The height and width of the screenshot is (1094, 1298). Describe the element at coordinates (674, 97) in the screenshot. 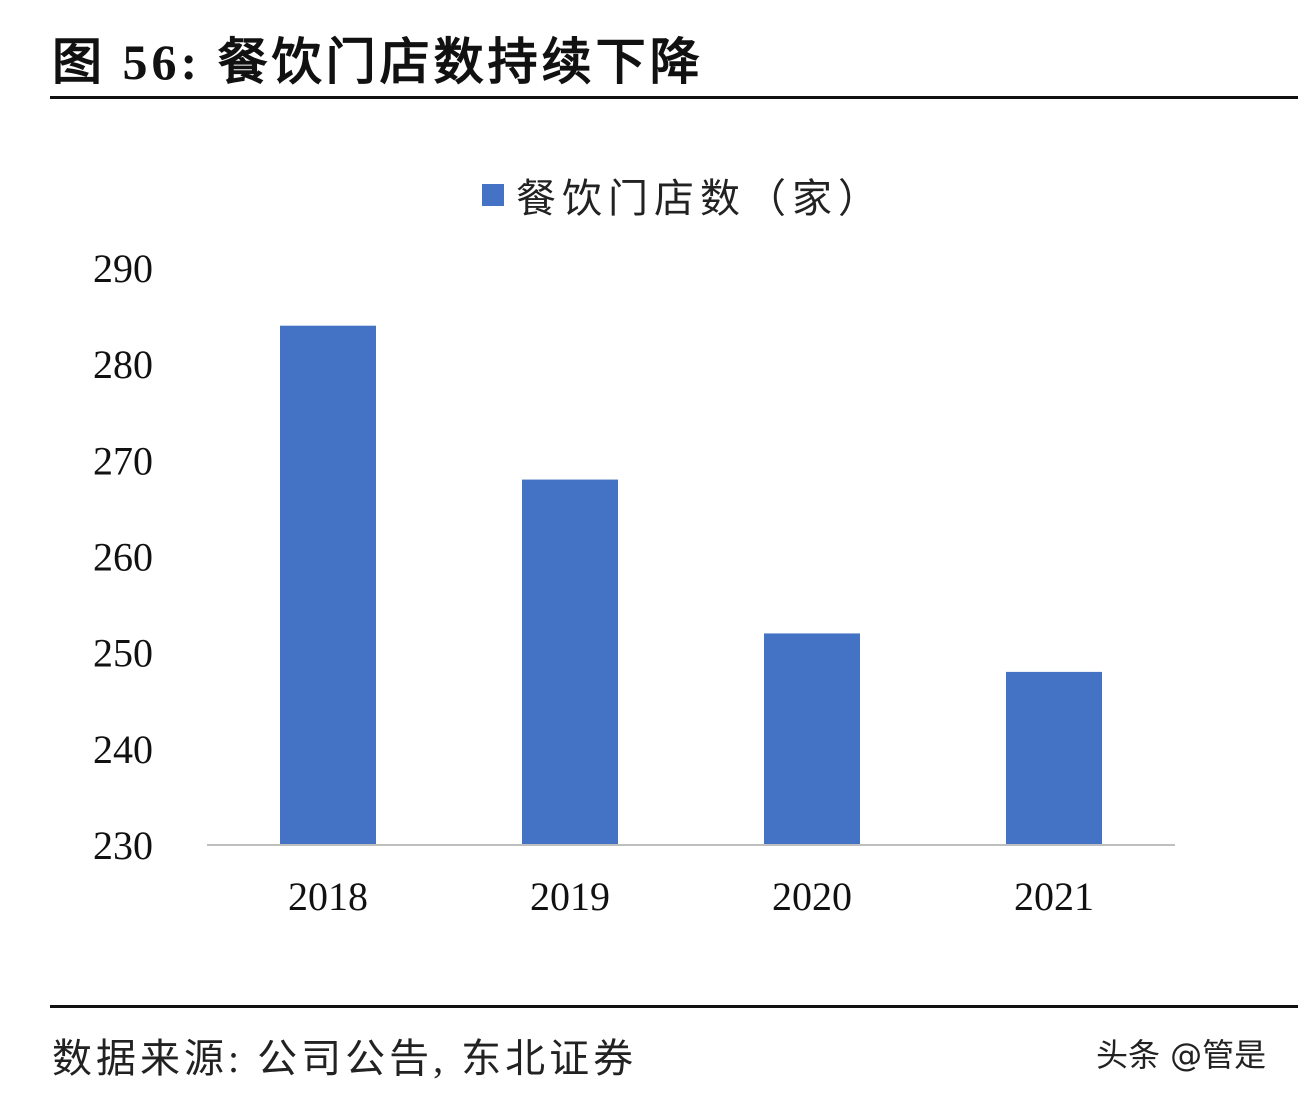

I see `top-rule` at that location.